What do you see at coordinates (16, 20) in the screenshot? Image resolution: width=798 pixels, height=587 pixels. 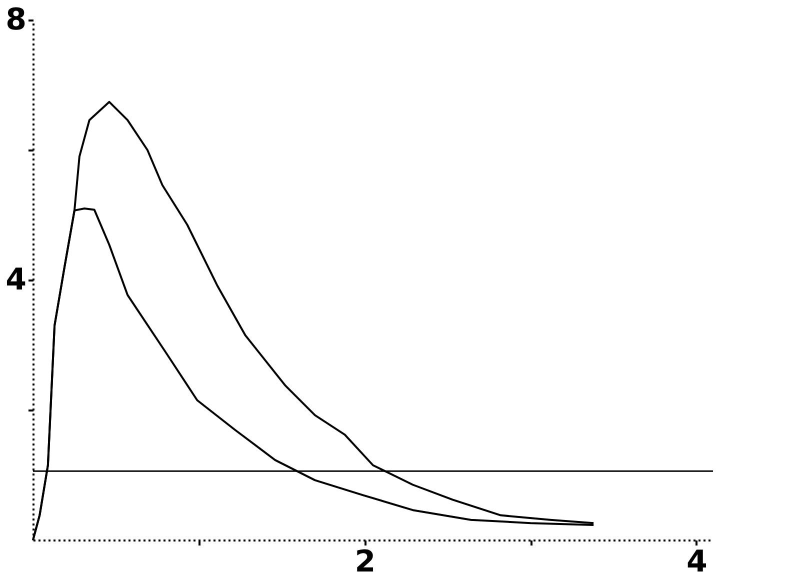 I see `y-tick-label: 8` at bounding box center [16, 20].